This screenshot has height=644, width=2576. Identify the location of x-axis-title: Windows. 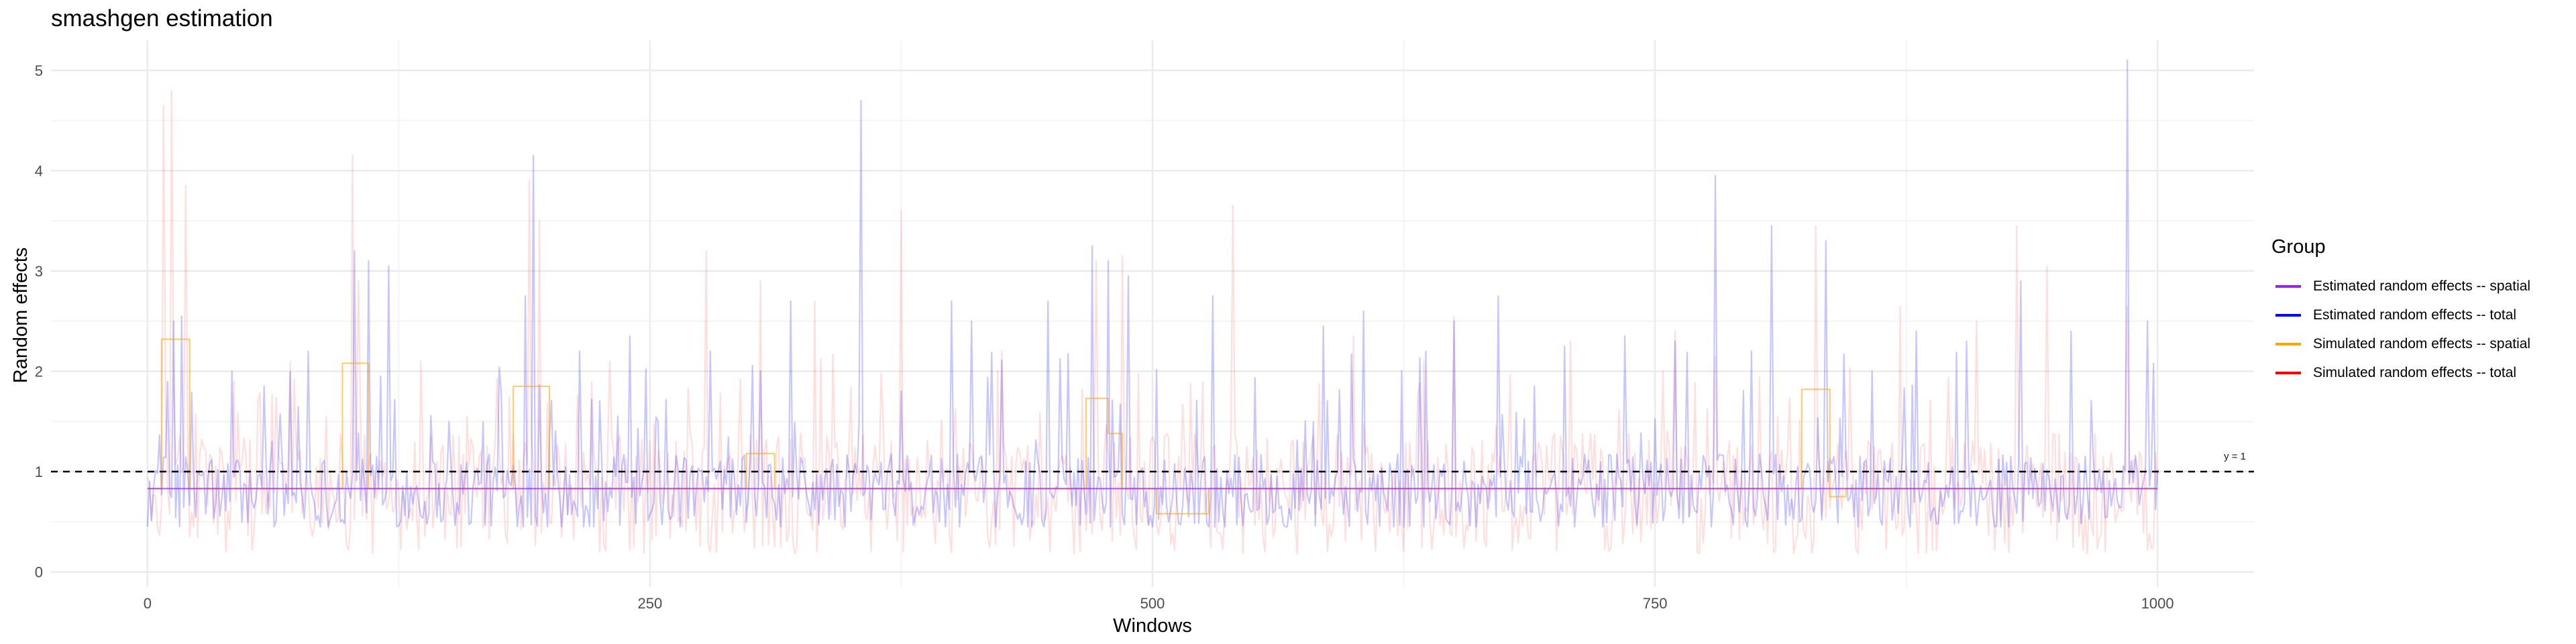
(1152, 626).